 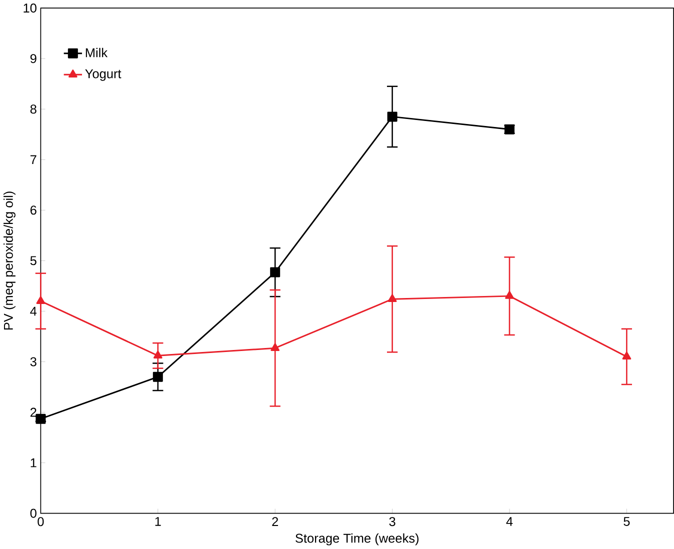 I want to click on x-tick-label: 5, so click(x=627, y=521).